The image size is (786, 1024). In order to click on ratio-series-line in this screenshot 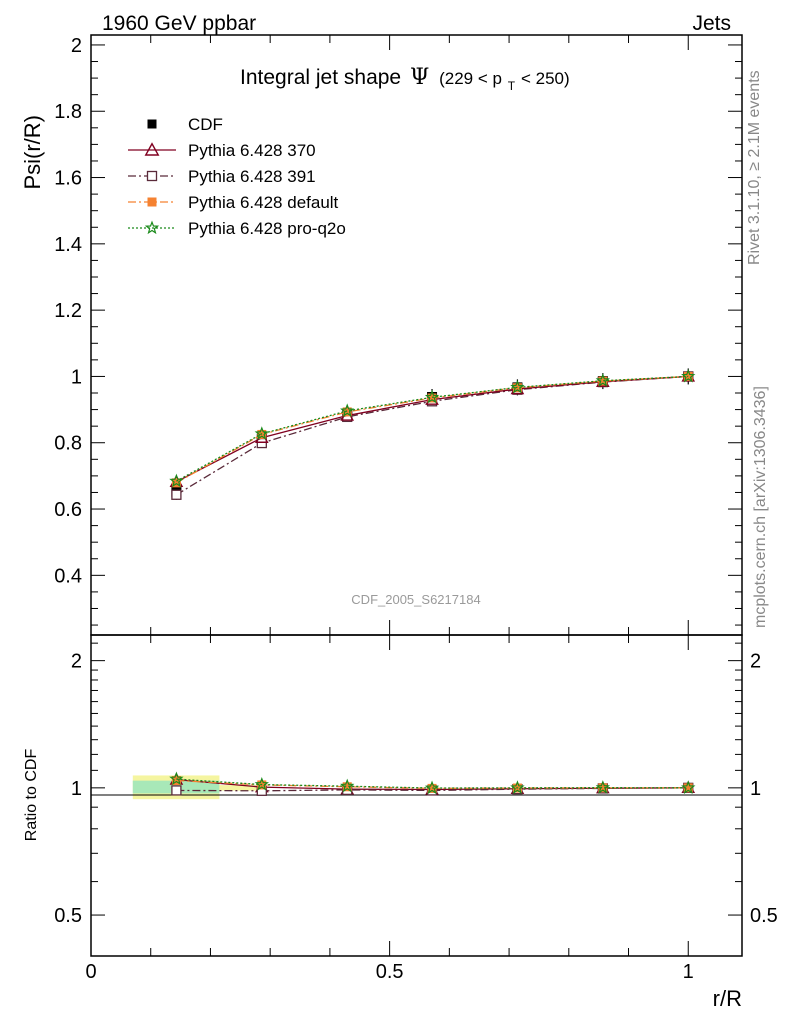, I will do `click(432, 783)`.